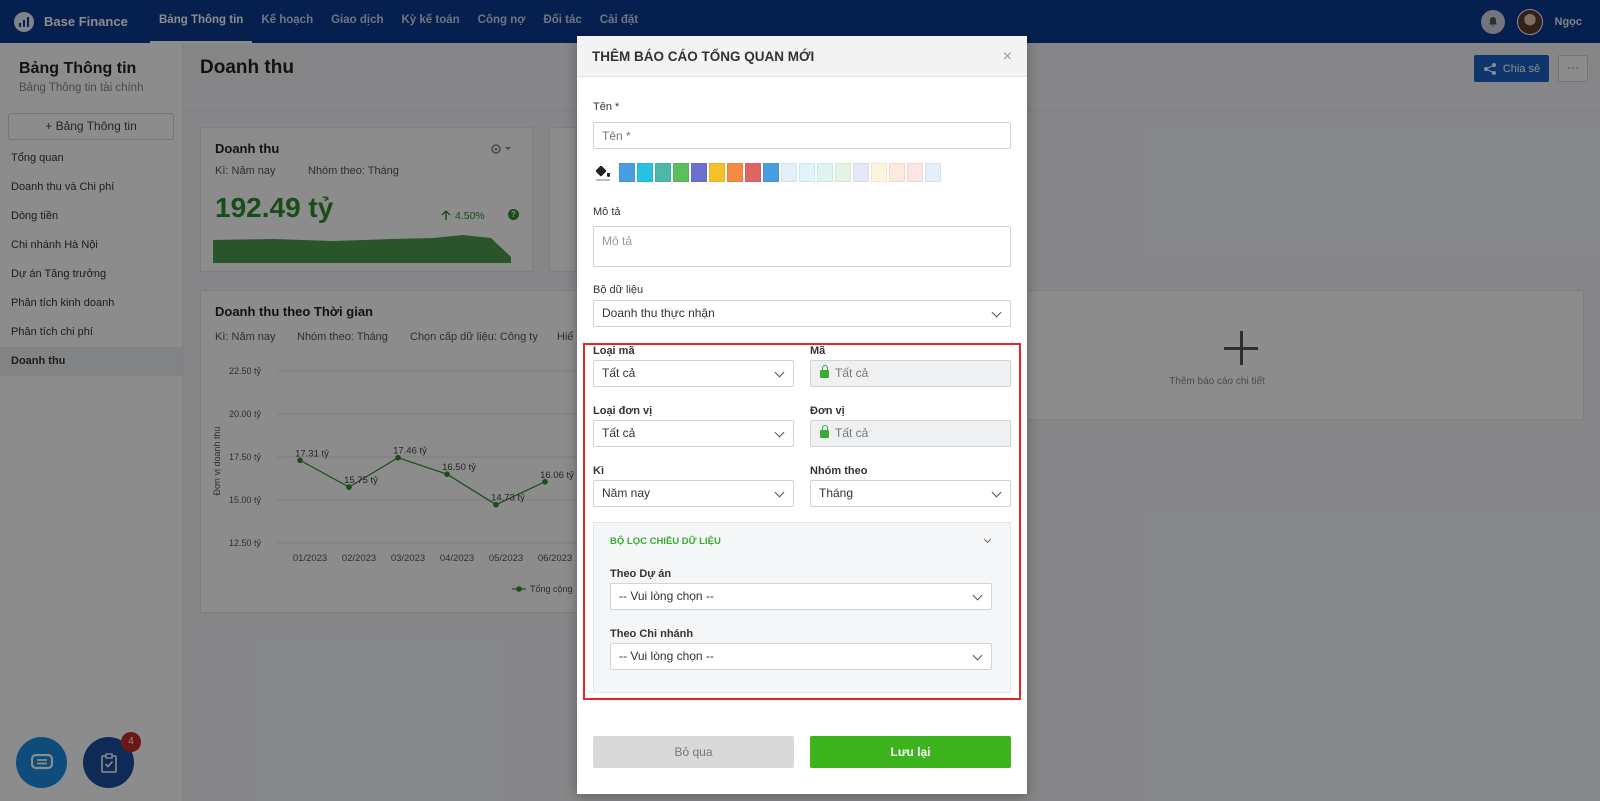 The height and width of the screenshot is (801, 1600). Describe the element at coordinates (201, 21) in the screenshot. I see `nav-item-dashboard: Bảng Thông tin` at that location.